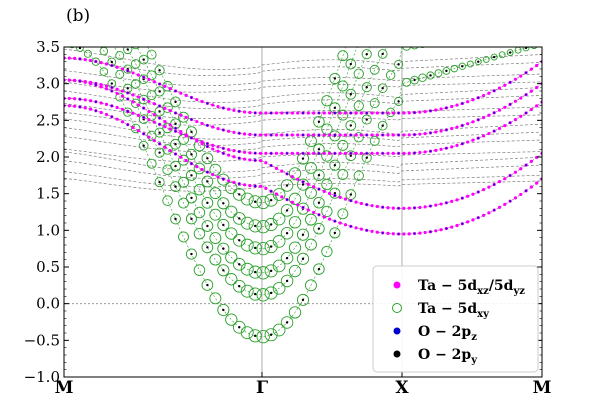  What do you see at coordinates (42, 377) in the screenshot?
I see `y-tick-label: −1.0` at bounding box center [42, 377].